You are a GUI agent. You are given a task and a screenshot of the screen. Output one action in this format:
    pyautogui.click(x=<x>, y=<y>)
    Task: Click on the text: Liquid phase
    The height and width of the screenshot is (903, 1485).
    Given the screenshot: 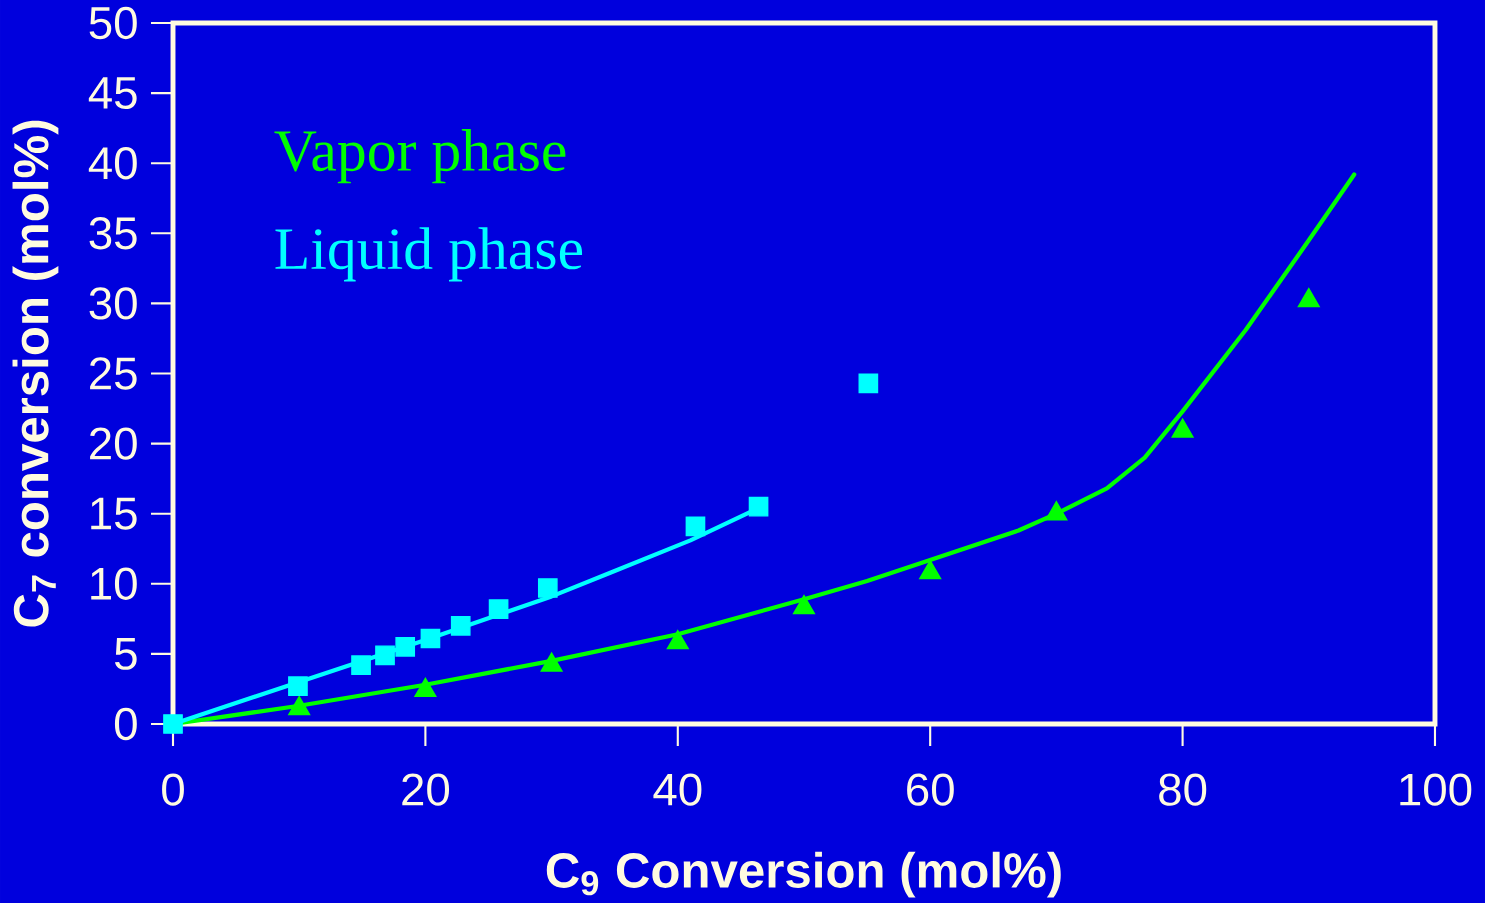 What is the action you would take?
    pyautogui.click(x=429, y=254)
    